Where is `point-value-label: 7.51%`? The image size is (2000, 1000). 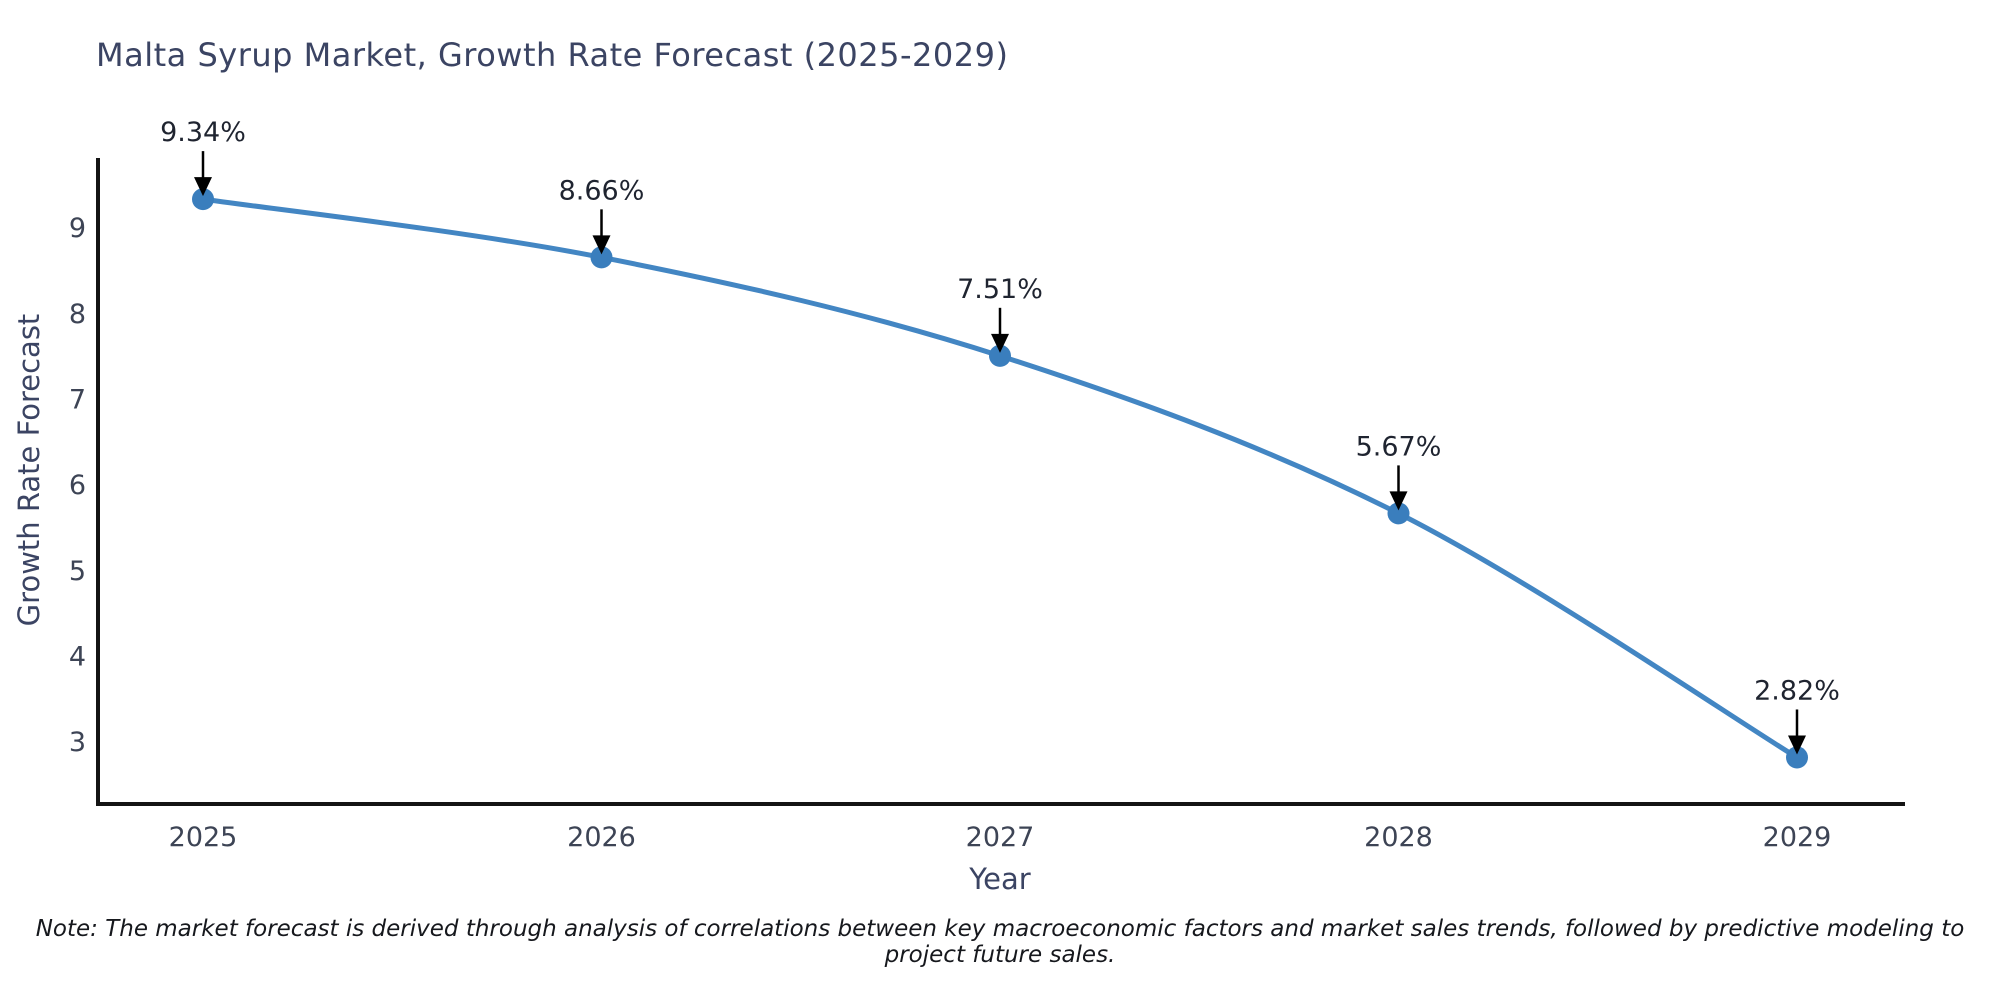
point-value-label: 7.51% is located at coordinates (1000, 289).